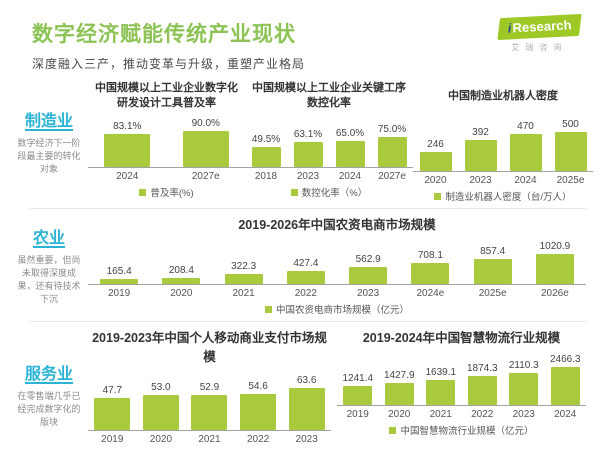 The image size is (600, 449). I want to click on bar-value-label: 90.0%, so click(205, 123).